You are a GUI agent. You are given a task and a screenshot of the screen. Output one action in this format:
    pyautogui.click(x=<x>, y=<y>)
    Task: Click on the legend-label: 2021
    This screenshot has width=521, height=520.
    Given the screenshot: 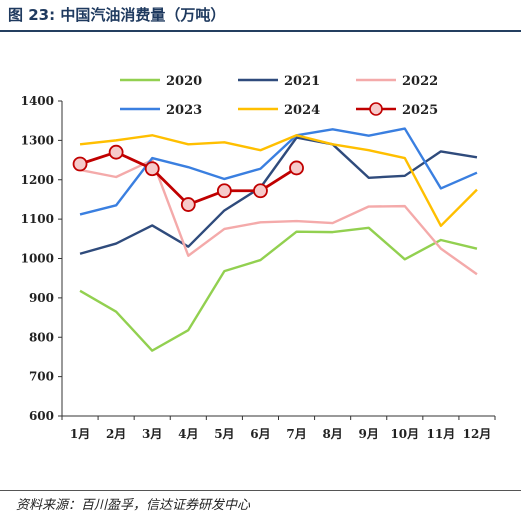 What is the action you would take?
    pyautogui.click(x=302, y=81)
    